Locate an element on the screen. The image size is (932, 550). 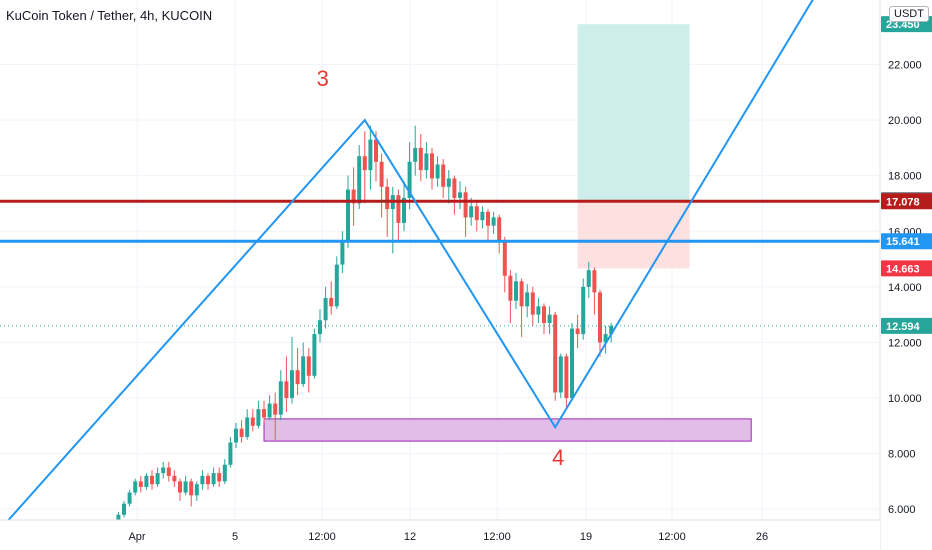
x-tick-label: 19 is located at coordinates (586, 537).